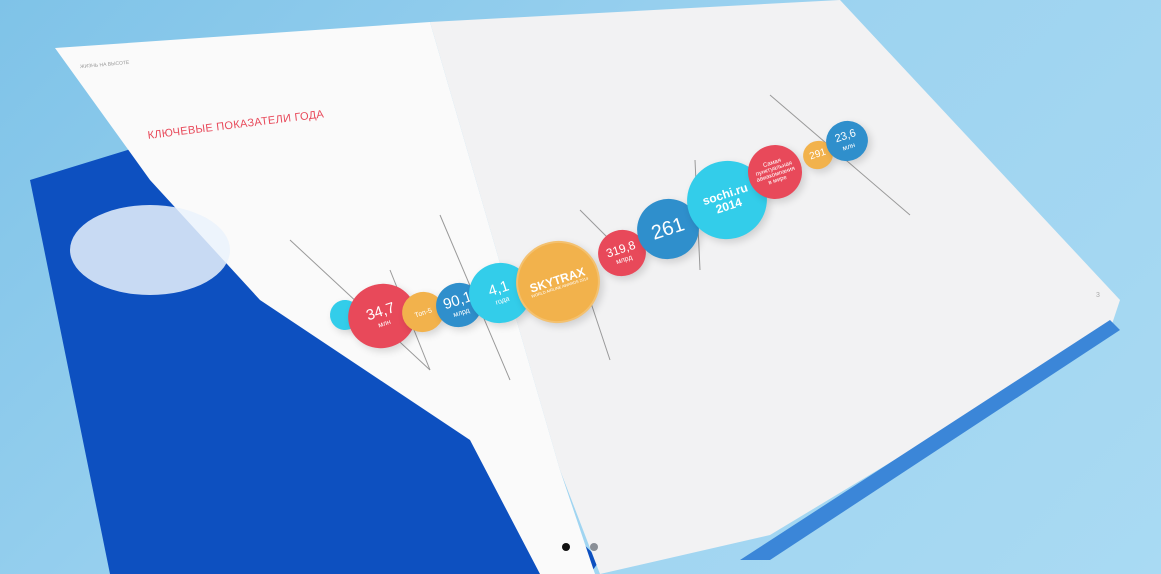  What do you see at coordinates (1098, 295) in the screenshot?
I see `page-number: 3` at bounding box center [1098, 295].